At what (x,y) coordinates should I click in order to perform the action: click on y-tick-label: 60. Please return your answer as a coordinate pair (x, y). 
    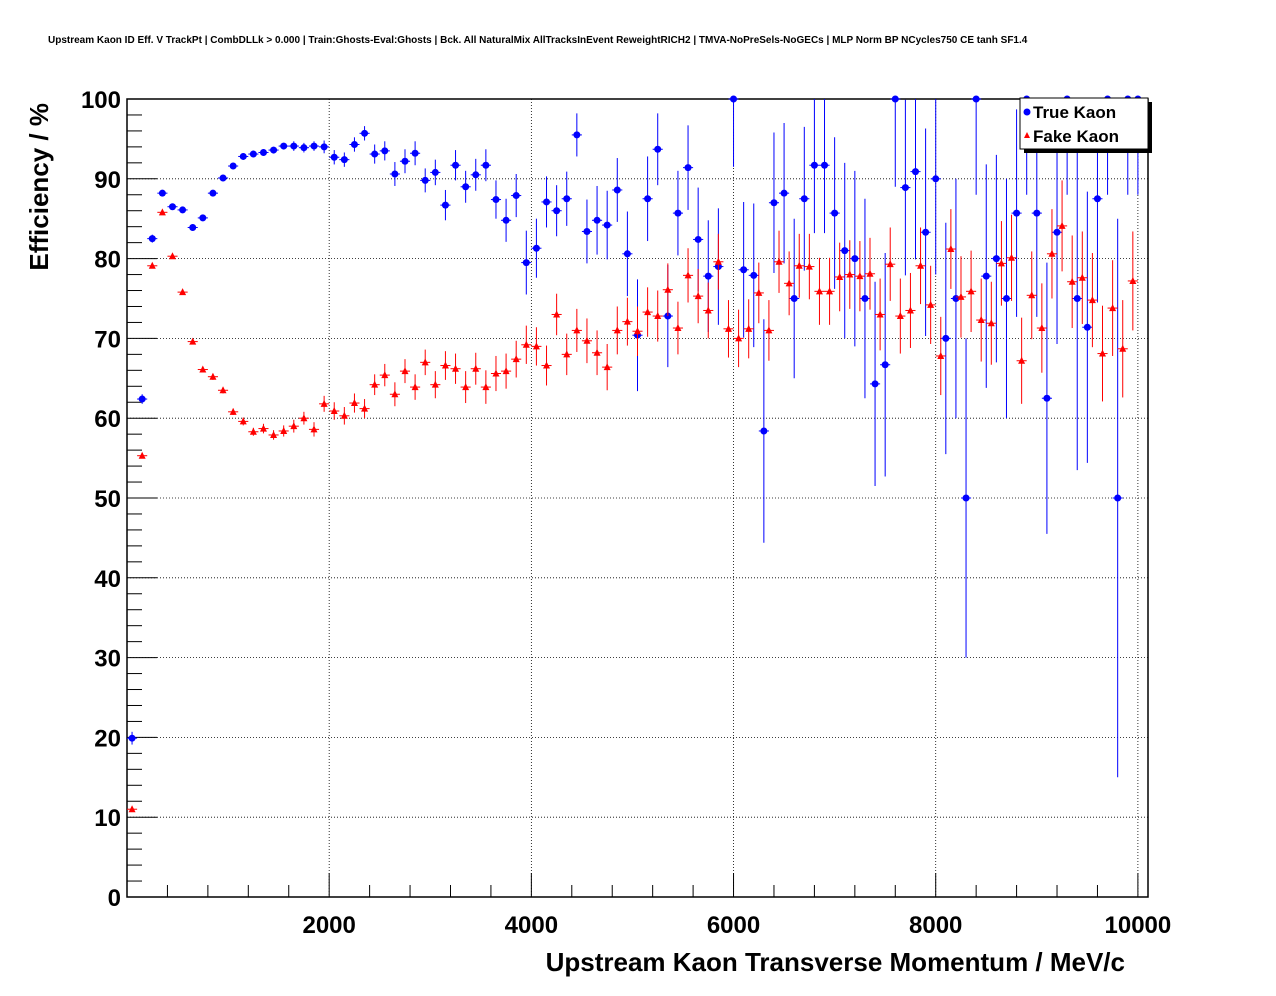
    Looking at the image, I should click on (107, 419).